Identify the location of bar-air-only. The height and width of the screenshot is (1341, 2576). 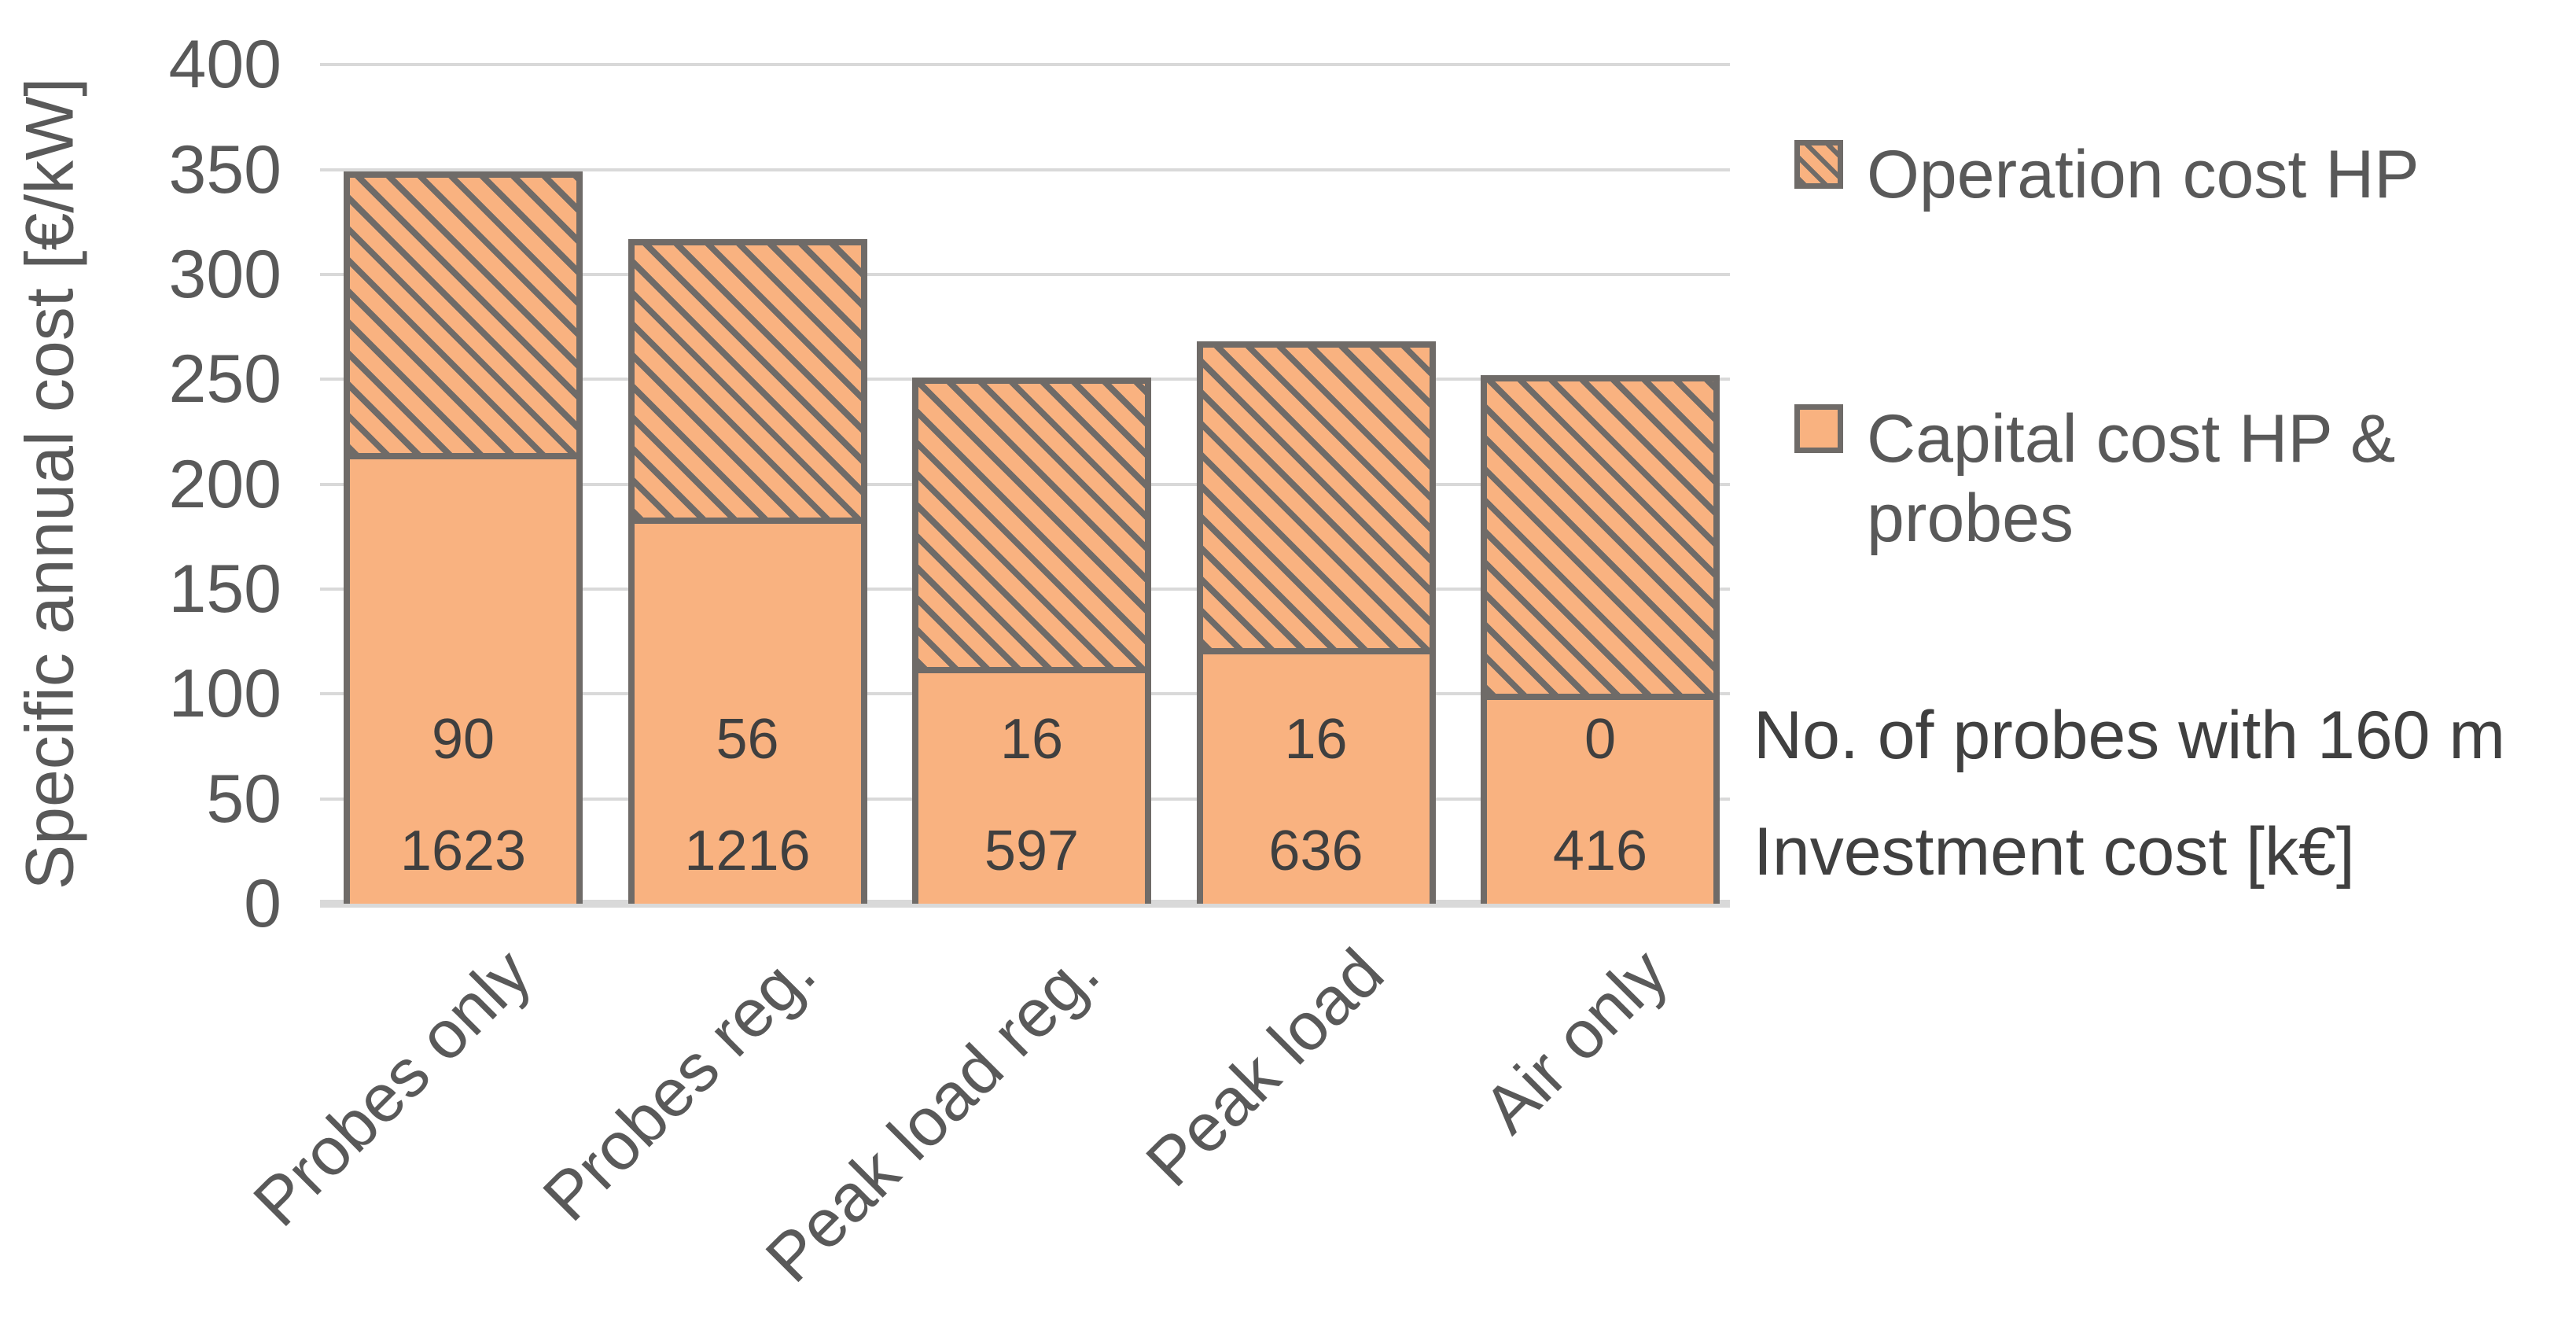
(1600, 639).